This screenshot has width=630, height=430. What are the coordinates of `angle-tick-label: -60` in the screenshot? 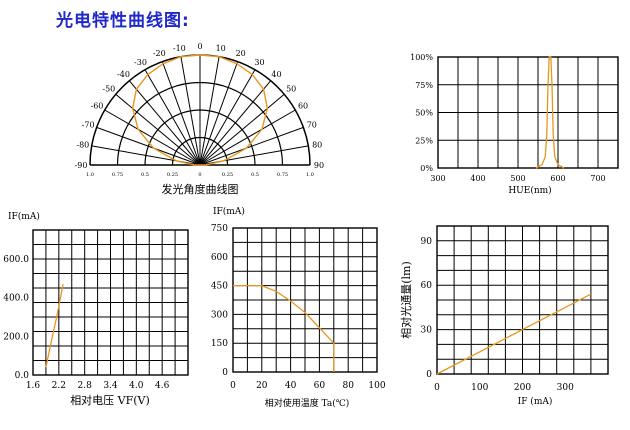 It's located at (96, 106).